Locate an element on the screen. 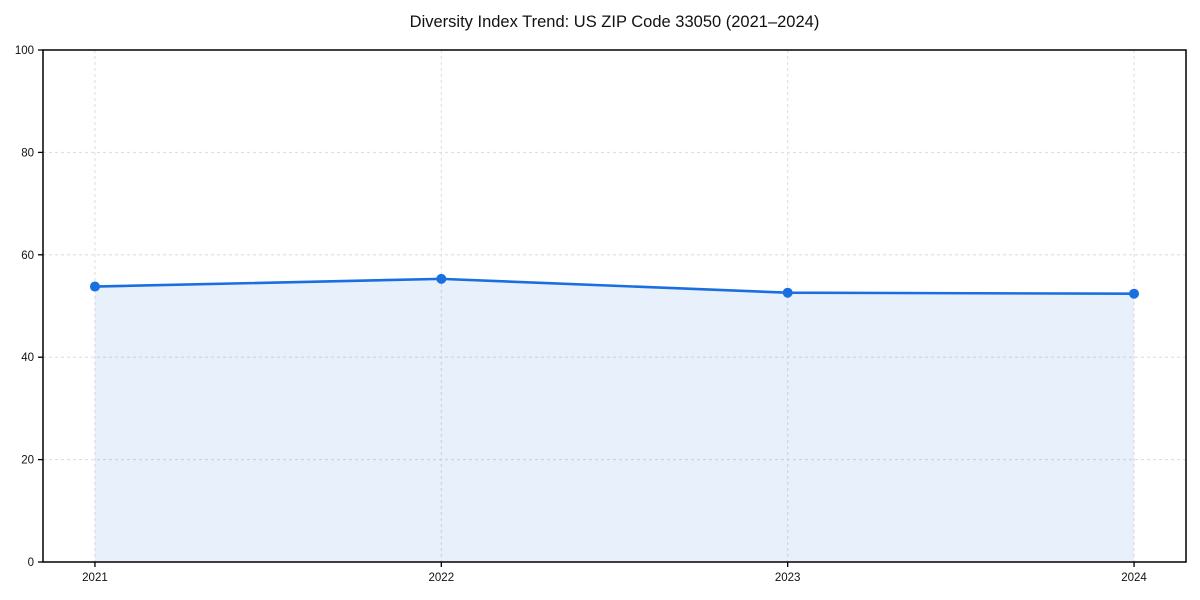  y-tick-label: 0 is located at coordinates (31, 563).